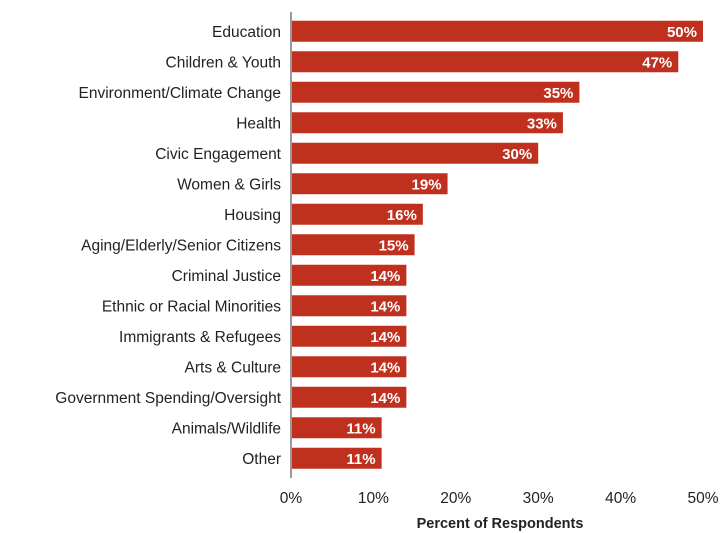 Image resolution: width=725 pixels, height=533 pixels. What do you see at coordinates (218, 154) in the screenshot?
I see `category-label: Civic Engagement` at bounding box center [218, 154].